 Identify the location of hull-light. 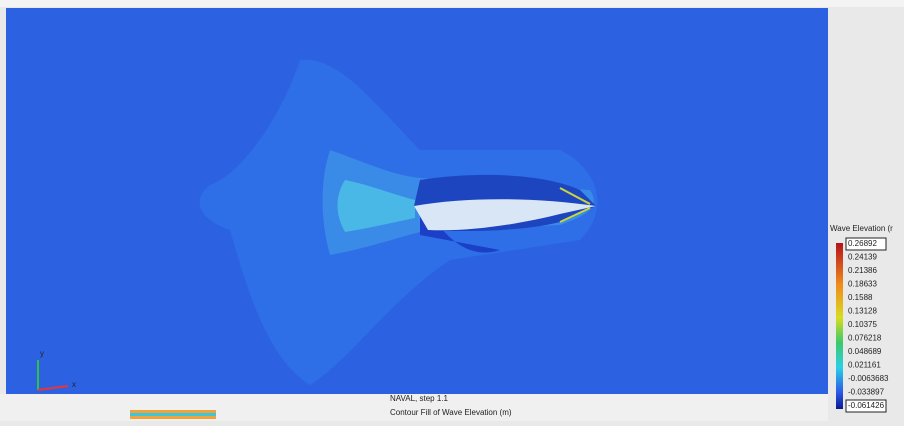
(505, 215).